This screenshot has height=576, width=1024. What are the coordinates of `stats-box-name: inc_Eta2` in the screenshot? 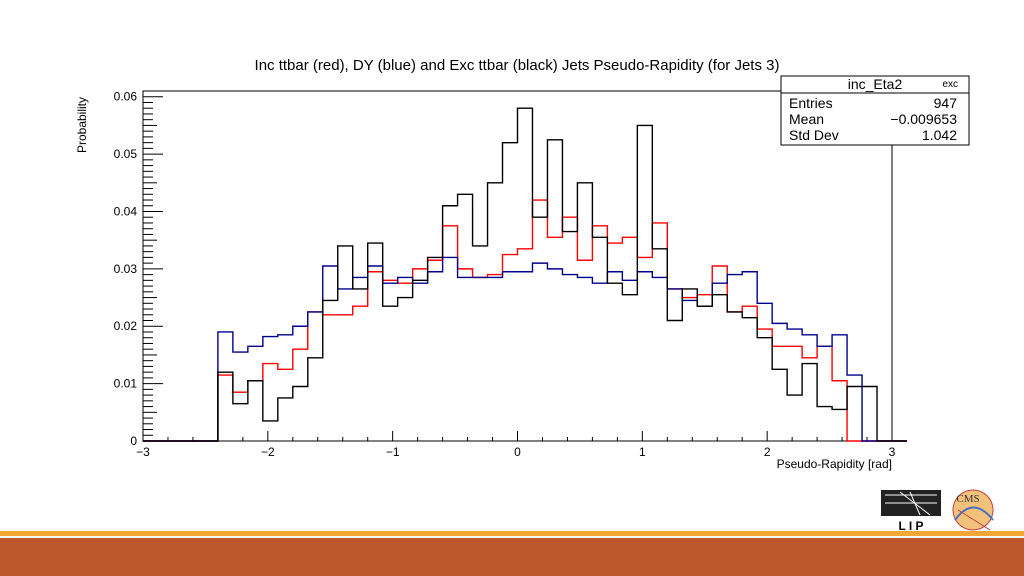 It's located at (875, 84).